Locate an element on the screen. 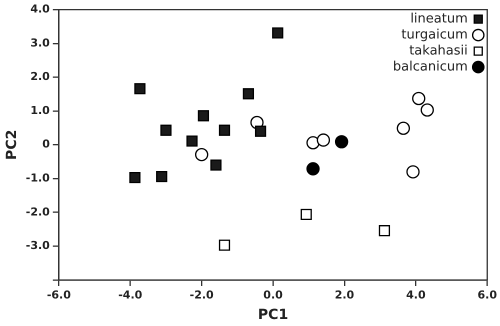 The image size is (500, 326). y-axis-title: PC2 is located at coordinates (12, 145).